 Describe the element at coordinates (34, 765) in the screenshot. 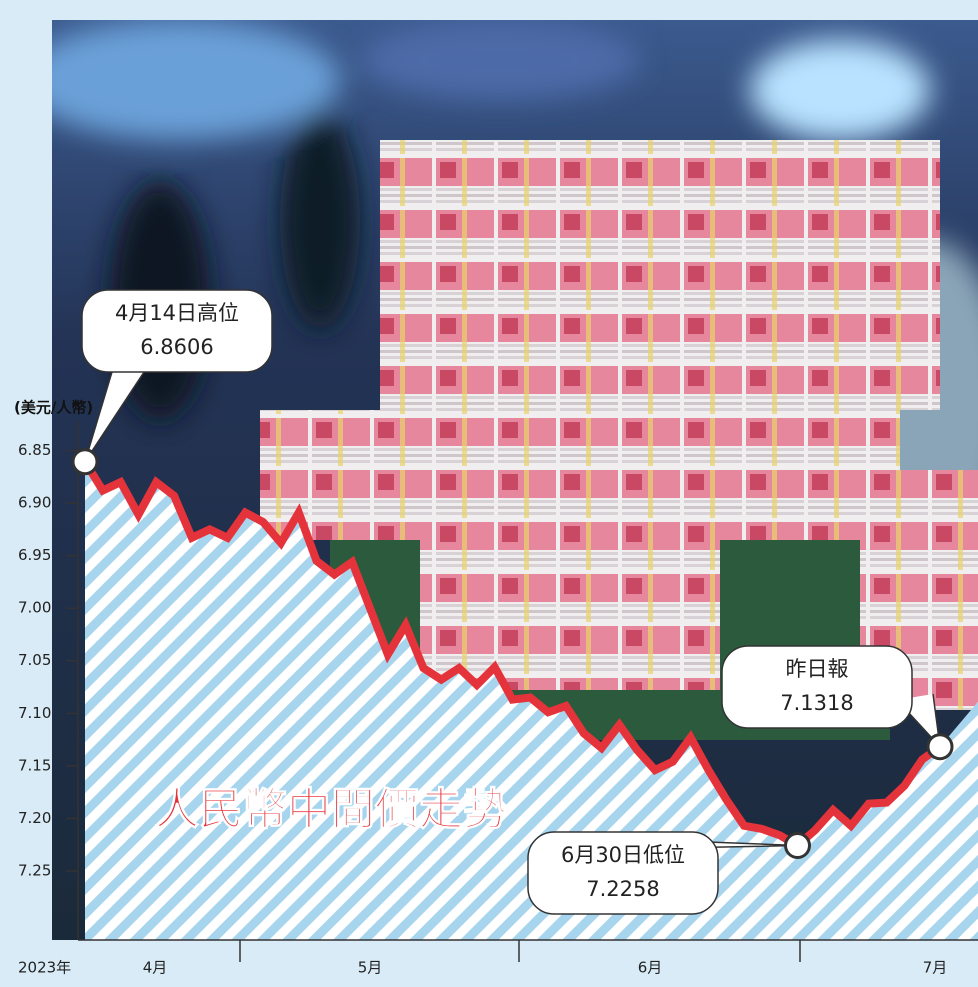

I see `y-tick-label: 7.15` at that location.